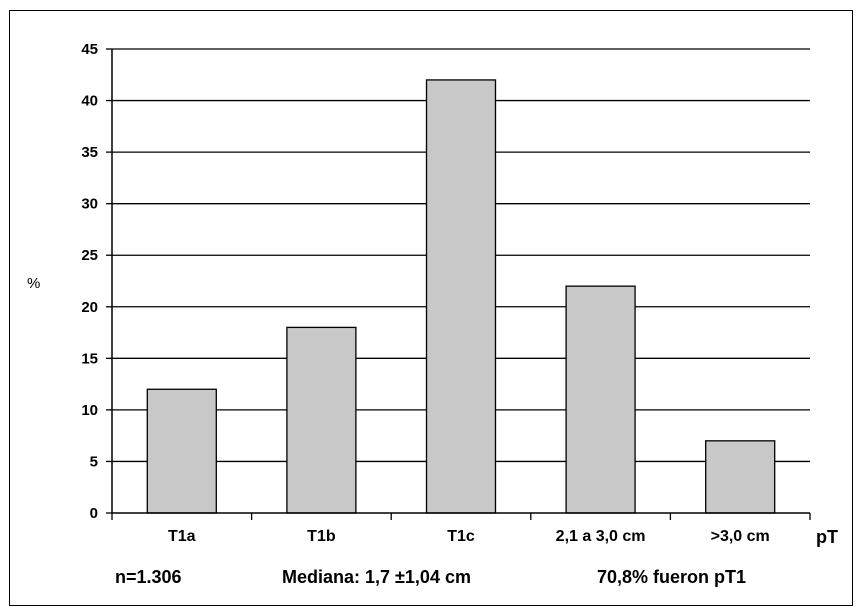 This screenshot has height=607, width=857. Describe the element at coordinates (148, 577) in the screenshot. I see `sample-size-note: n=1.306` at that location.